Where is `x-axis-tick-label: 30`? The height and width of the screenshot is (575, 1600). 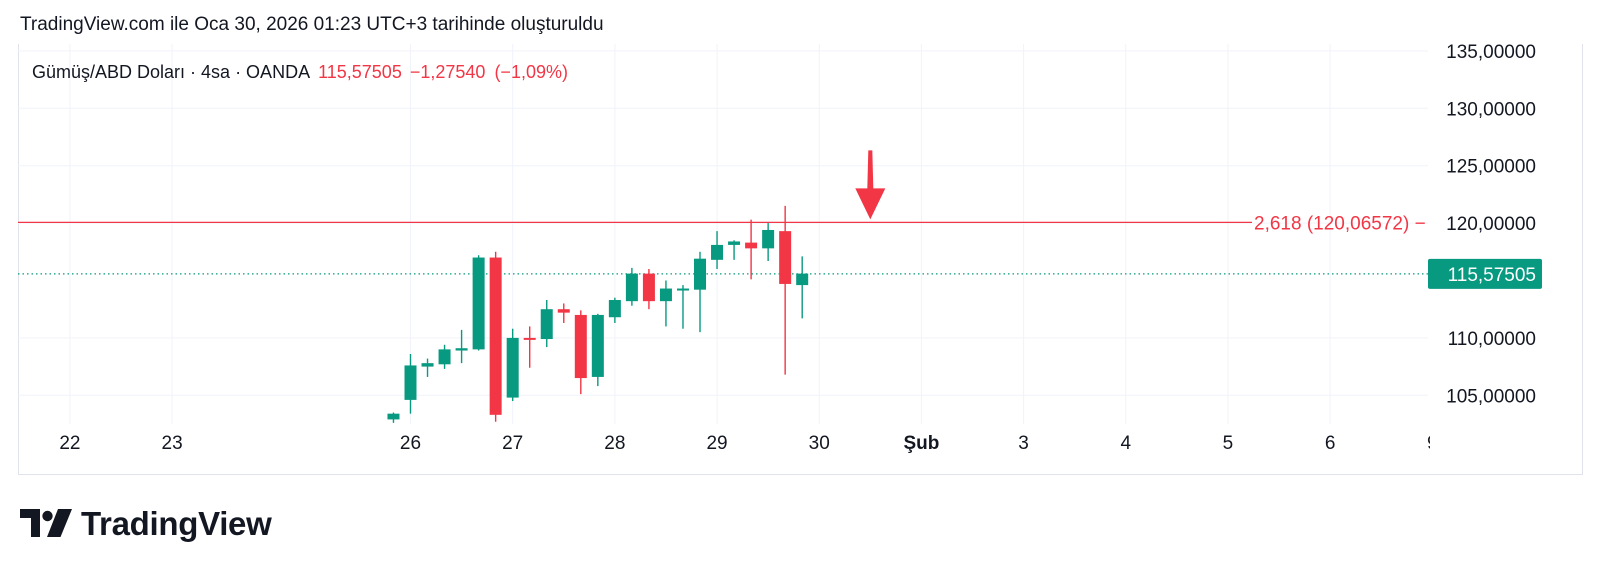
x-axis-tick-label: 30 is located at coordinates (819, 443).